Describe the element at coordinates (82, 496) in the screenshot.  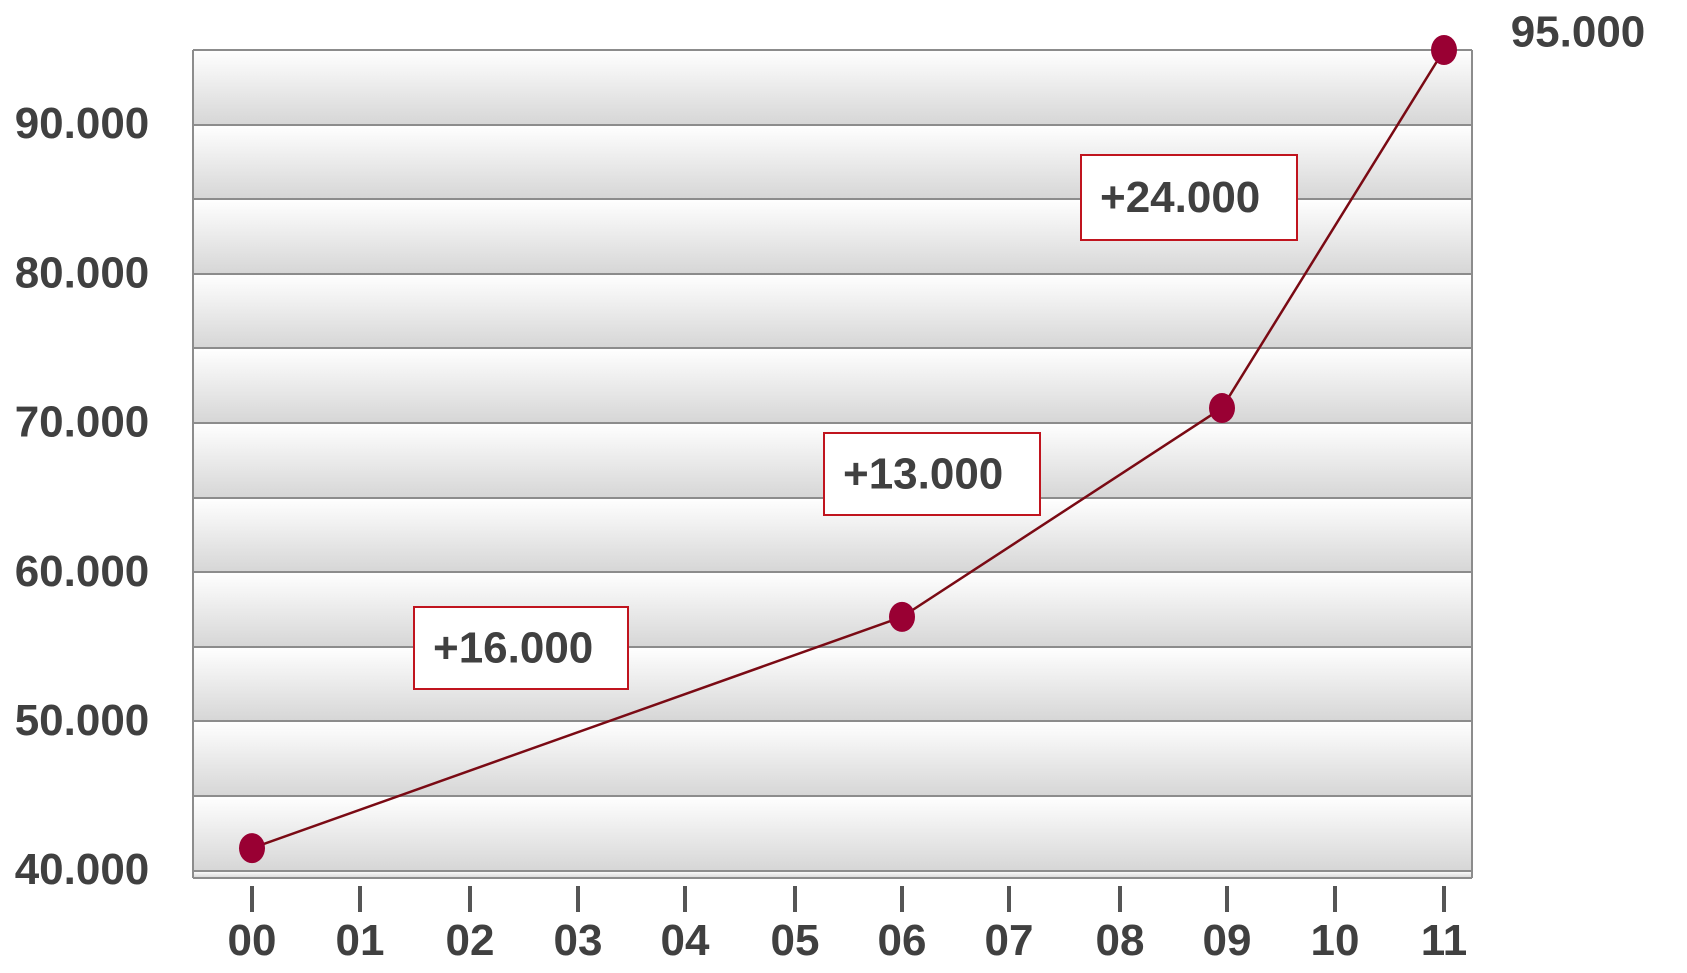
I see `y-axis-labels: 40.000 50.000 60.000 70.000 80.000 90.000` at that location.